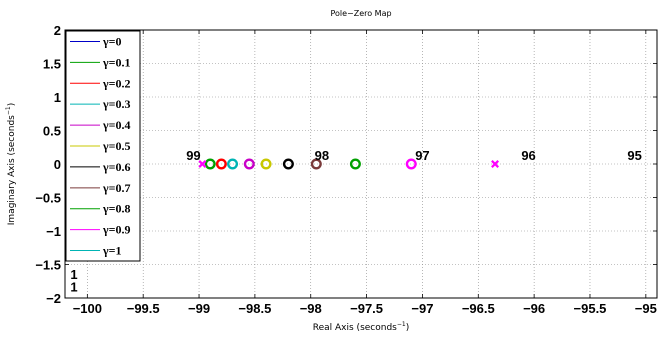  Describe the element at coordinates (534, 308) in the screenshot. I see `x-tick-label: −96` at that location.